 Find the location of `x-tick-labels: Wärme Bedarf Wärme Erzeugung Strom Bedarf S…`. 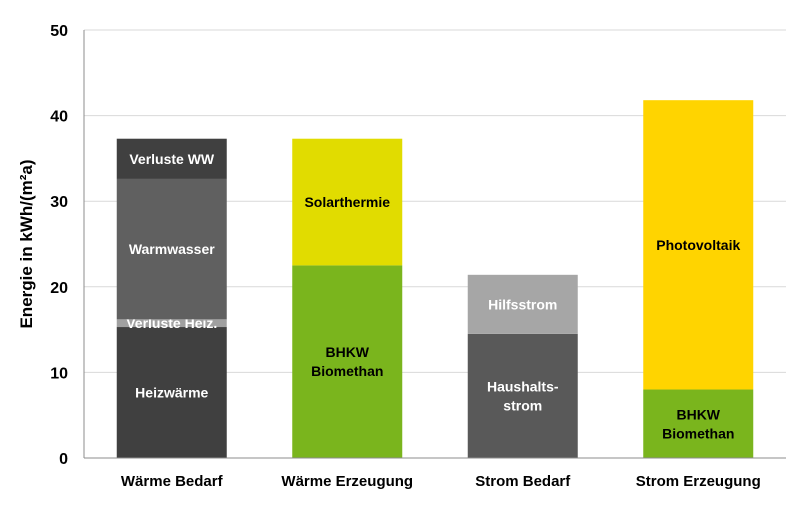

x-tick-labels: Wärme Bedarf Wärme Erzeugung Strom Bedarf S… is located at coordinates (441, 481).